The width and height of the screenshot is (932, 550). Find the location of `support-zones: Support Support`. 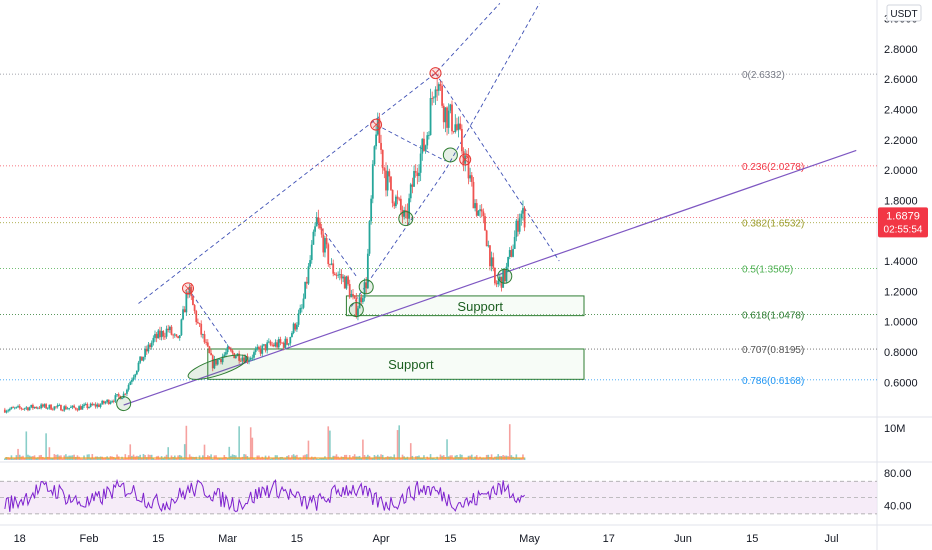

support-zones: Support Support is located at coordinates (396, 337).